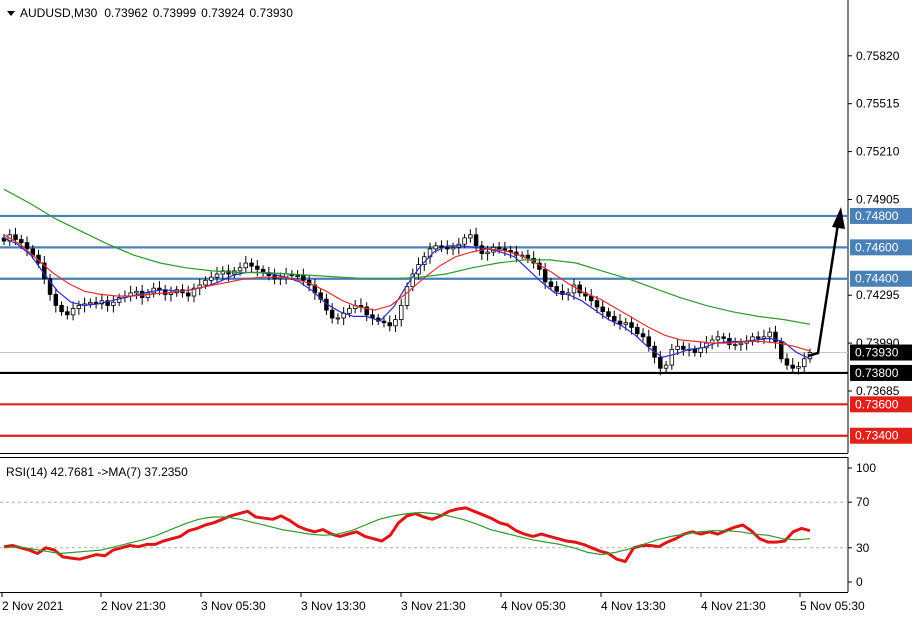 The image size is (922, 631). Describe the element at coordinates (878, 104) in the screenshot. I see `price-tick-label: 0.75515` at that location.